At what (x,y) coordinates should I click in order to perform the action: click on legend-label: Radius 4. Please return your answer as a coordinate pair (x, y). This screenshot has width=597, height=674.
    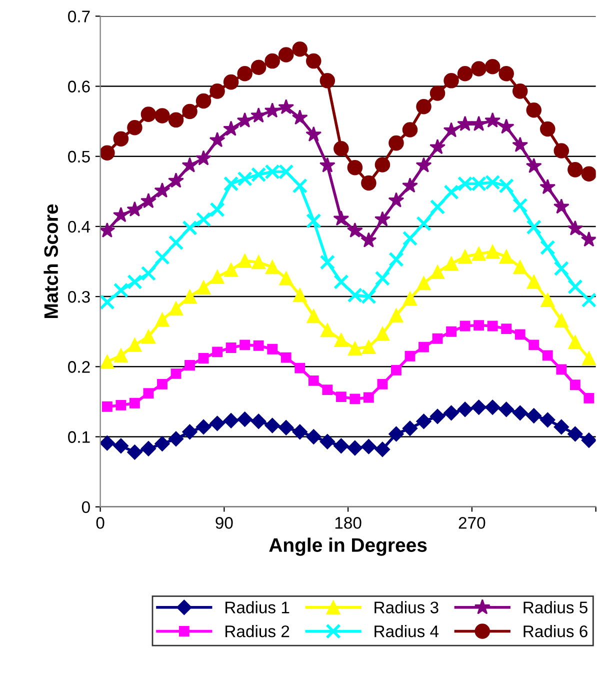
    Looking at the image, I should click on (406, 631).